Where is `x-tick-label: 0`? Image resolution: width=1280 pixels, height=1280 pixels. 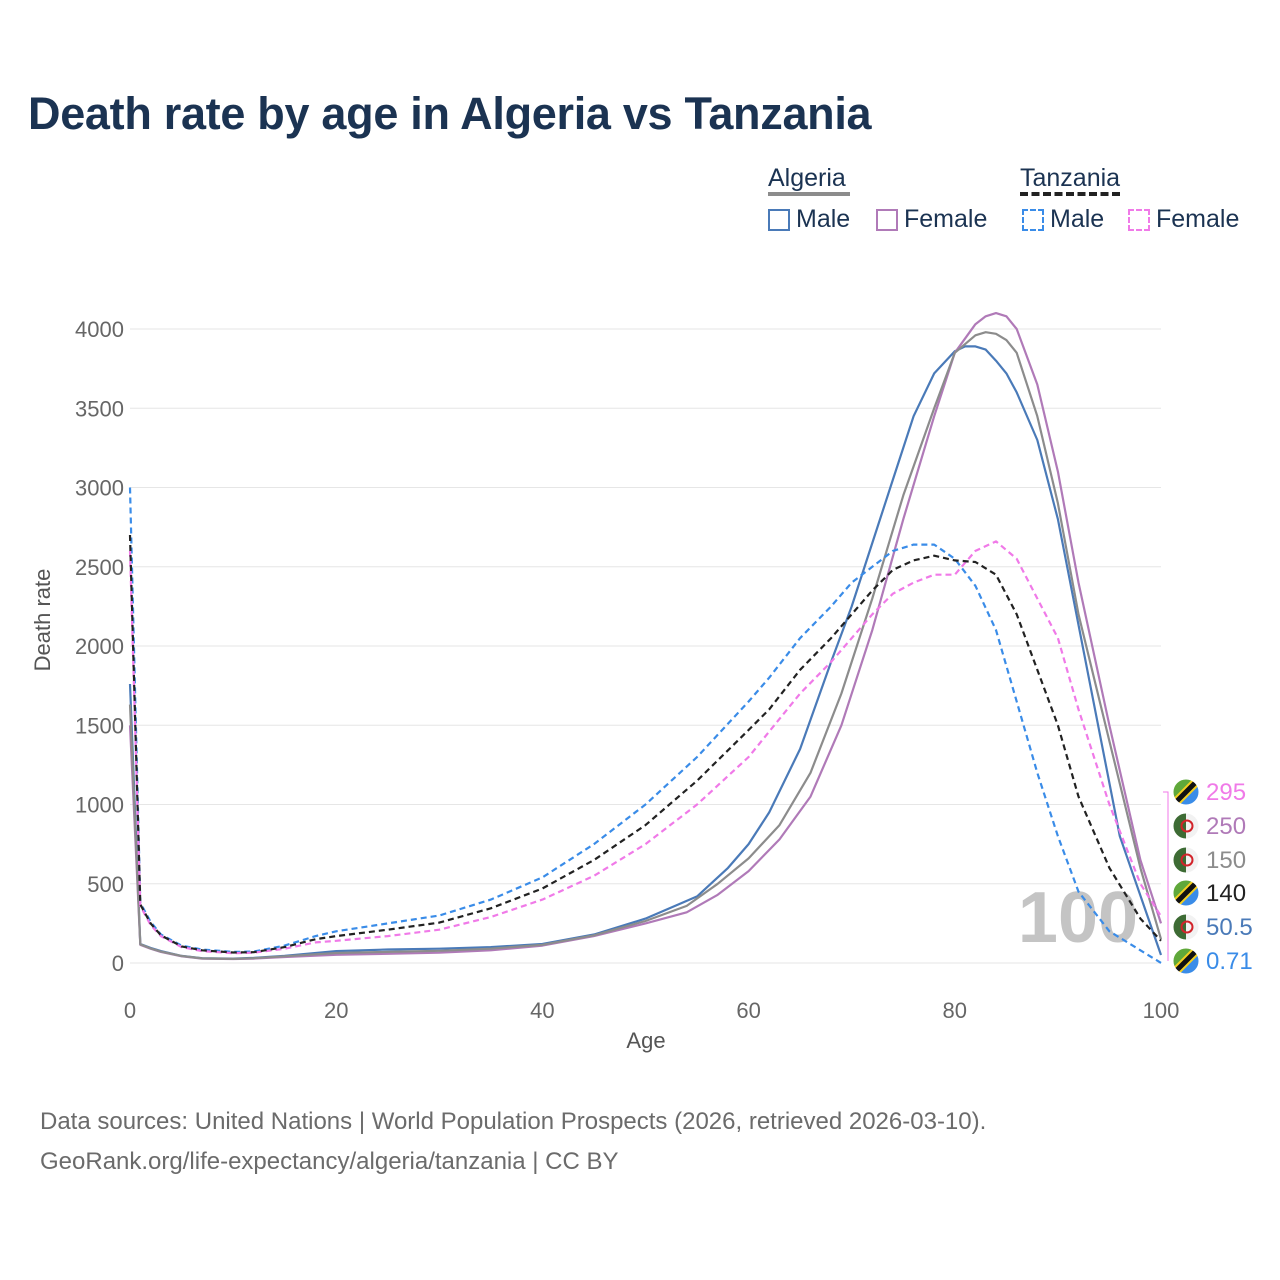
x-tick-label: 0 is located at coordinates (130, 1010).